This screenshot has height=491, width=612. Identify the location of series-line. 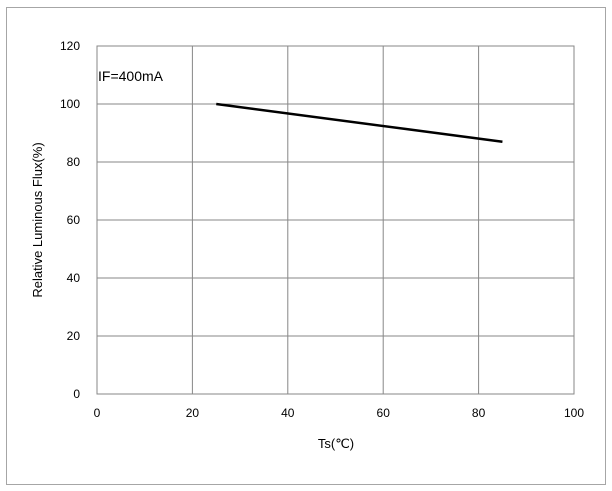
(359, 122).